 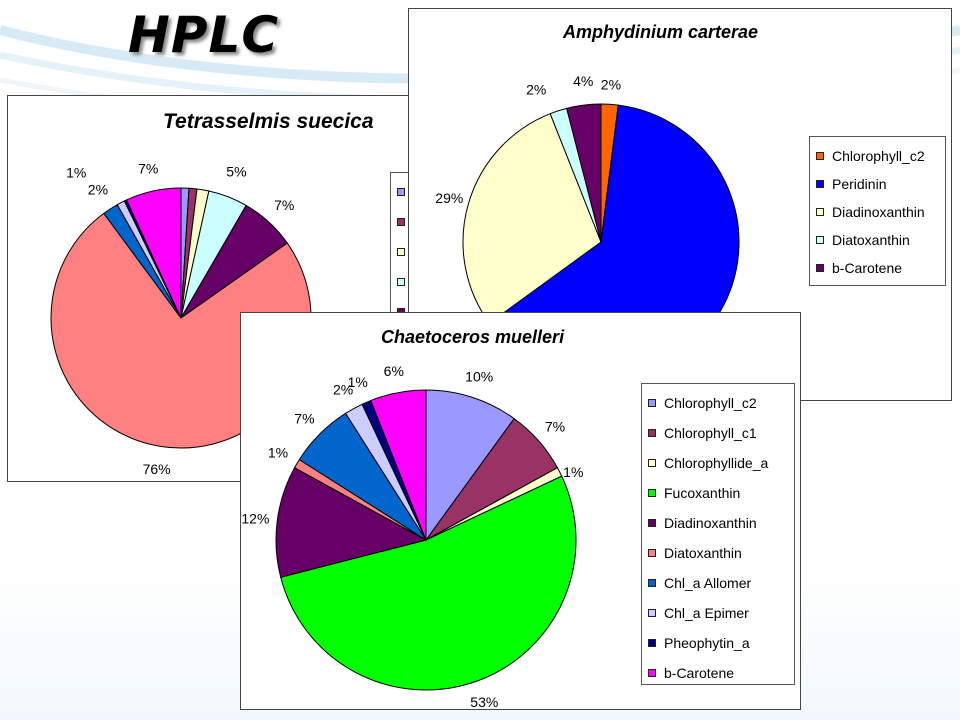 What do you see at coordinates (859, 184) in the screenshot?
I see `legend-label: Peridinin` at bounding box center [859, 184].